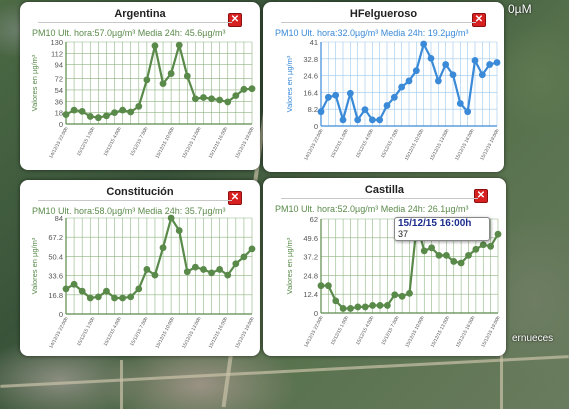  What do you see at coordinates (435, 223) in the screenshot?
I see `tooltip-title: 15/12/15 16:00h` at bounding box center [435, 223].